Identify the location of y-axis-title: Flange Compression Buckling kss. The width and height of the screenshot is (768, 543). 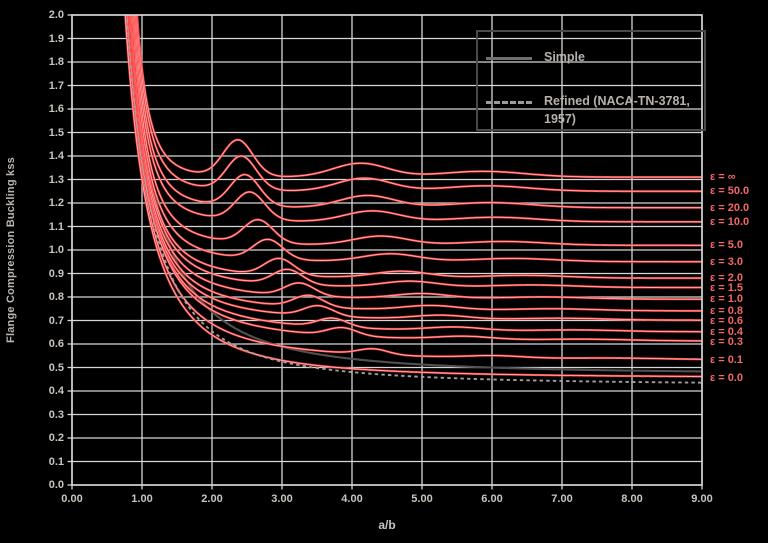
(11, 250).